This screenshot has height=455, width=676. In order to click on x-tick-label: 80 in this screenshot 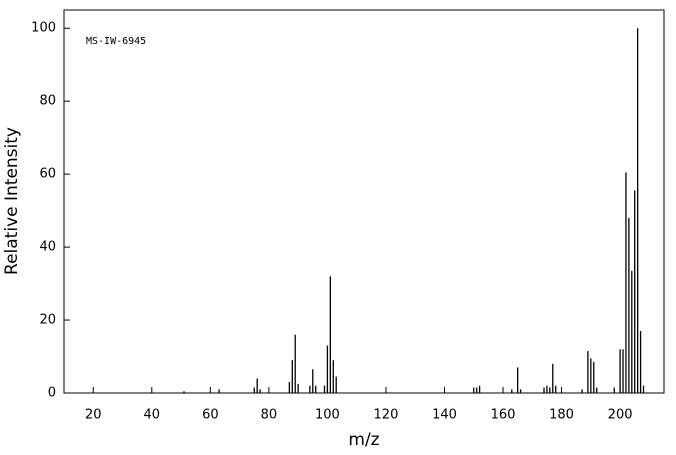, I will do `click(269, 415)`.